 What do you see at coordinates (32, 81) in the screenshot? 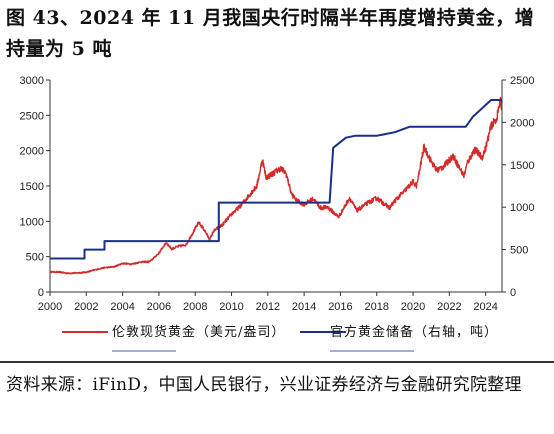
I see `y-left-tick-label: 3000` at bounding box center [32, 81].